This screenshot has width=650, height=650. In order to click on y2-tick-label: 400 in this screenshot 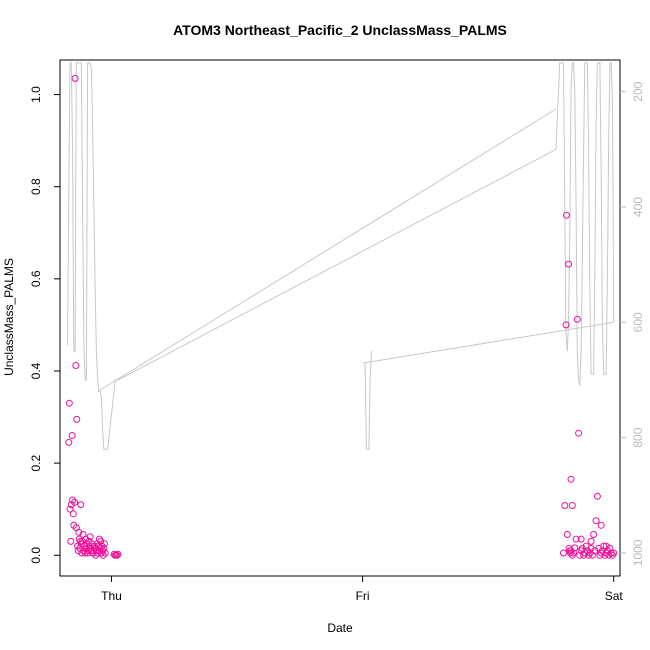, I will do `click(638, 207)`.